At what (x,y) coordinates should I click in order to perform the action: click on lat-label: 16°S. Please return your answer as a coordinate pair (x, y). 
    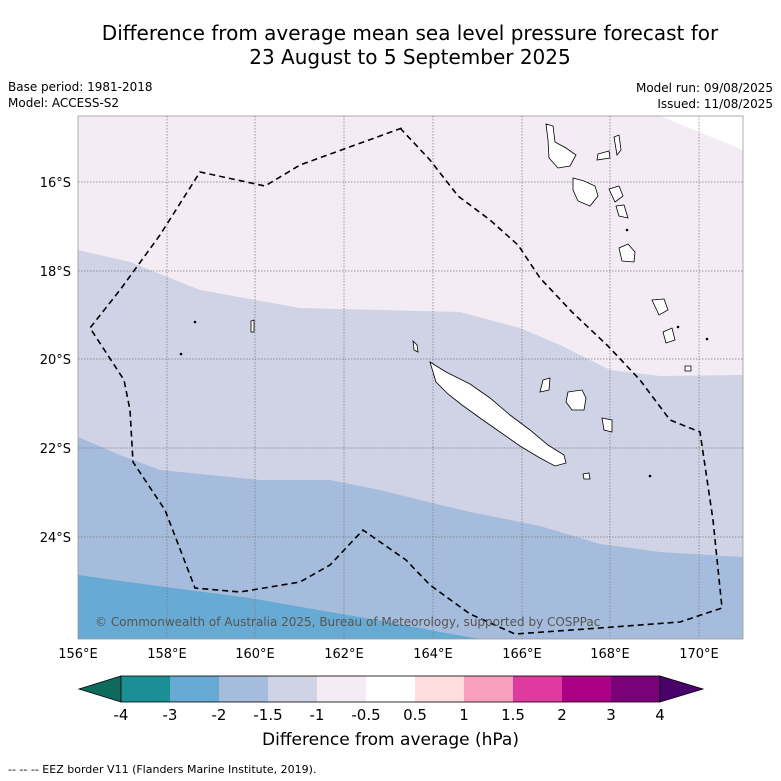
    Looking at the image, I should click on (55, 183).